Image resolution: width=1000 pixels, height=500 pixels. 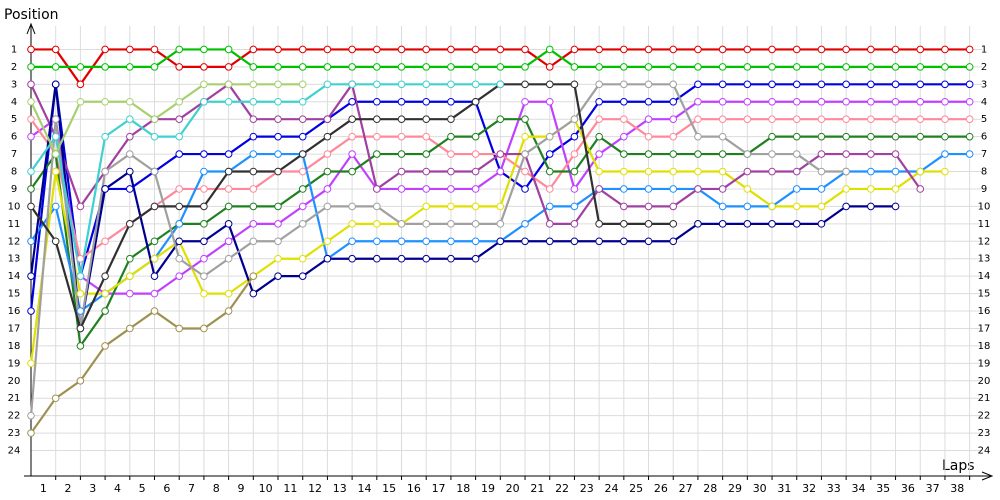 What do you see at coordinates (636, 488) in the screenshot?
I see `x-tick-label: 25` at bounding box center [636, 488].